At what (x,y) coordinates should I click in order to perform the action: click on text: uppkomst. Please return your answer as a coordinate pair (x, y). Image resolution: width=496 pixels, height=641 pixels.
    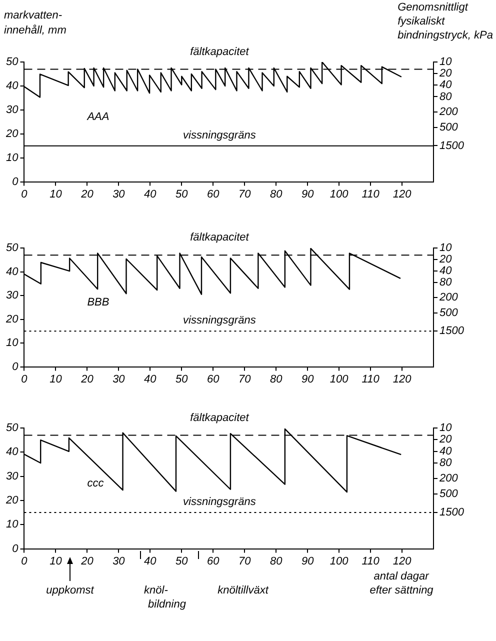
    Looking at the image, I should click on (70, 590).